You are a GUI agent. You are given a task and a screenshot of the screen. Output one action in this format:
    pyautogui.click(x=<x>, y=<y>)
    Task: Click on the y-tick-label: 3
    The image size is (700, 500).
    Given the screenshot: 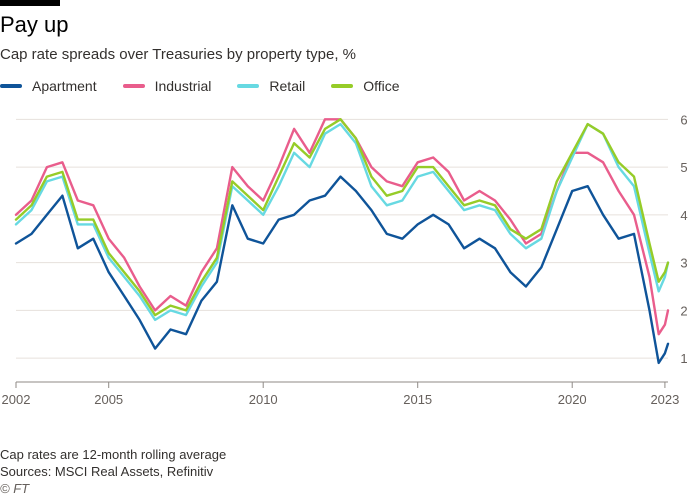 What is the action you would take?
    pyautogui.click(x=683, y=263)
    